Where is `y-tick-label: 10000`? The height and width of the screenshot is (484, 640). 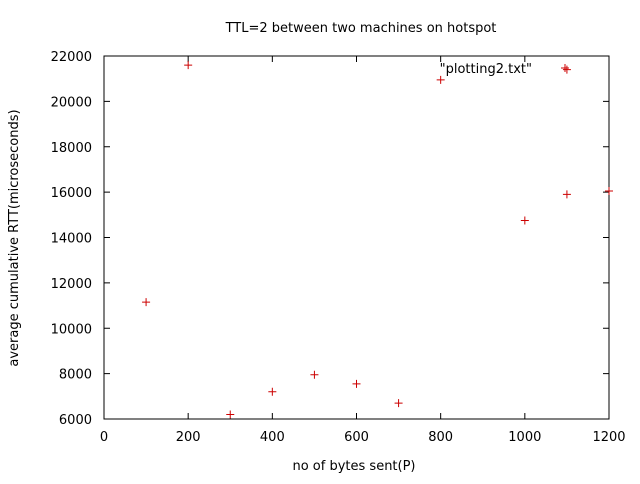
y-tick-label: 10000 is located at coordinates (71, 329).